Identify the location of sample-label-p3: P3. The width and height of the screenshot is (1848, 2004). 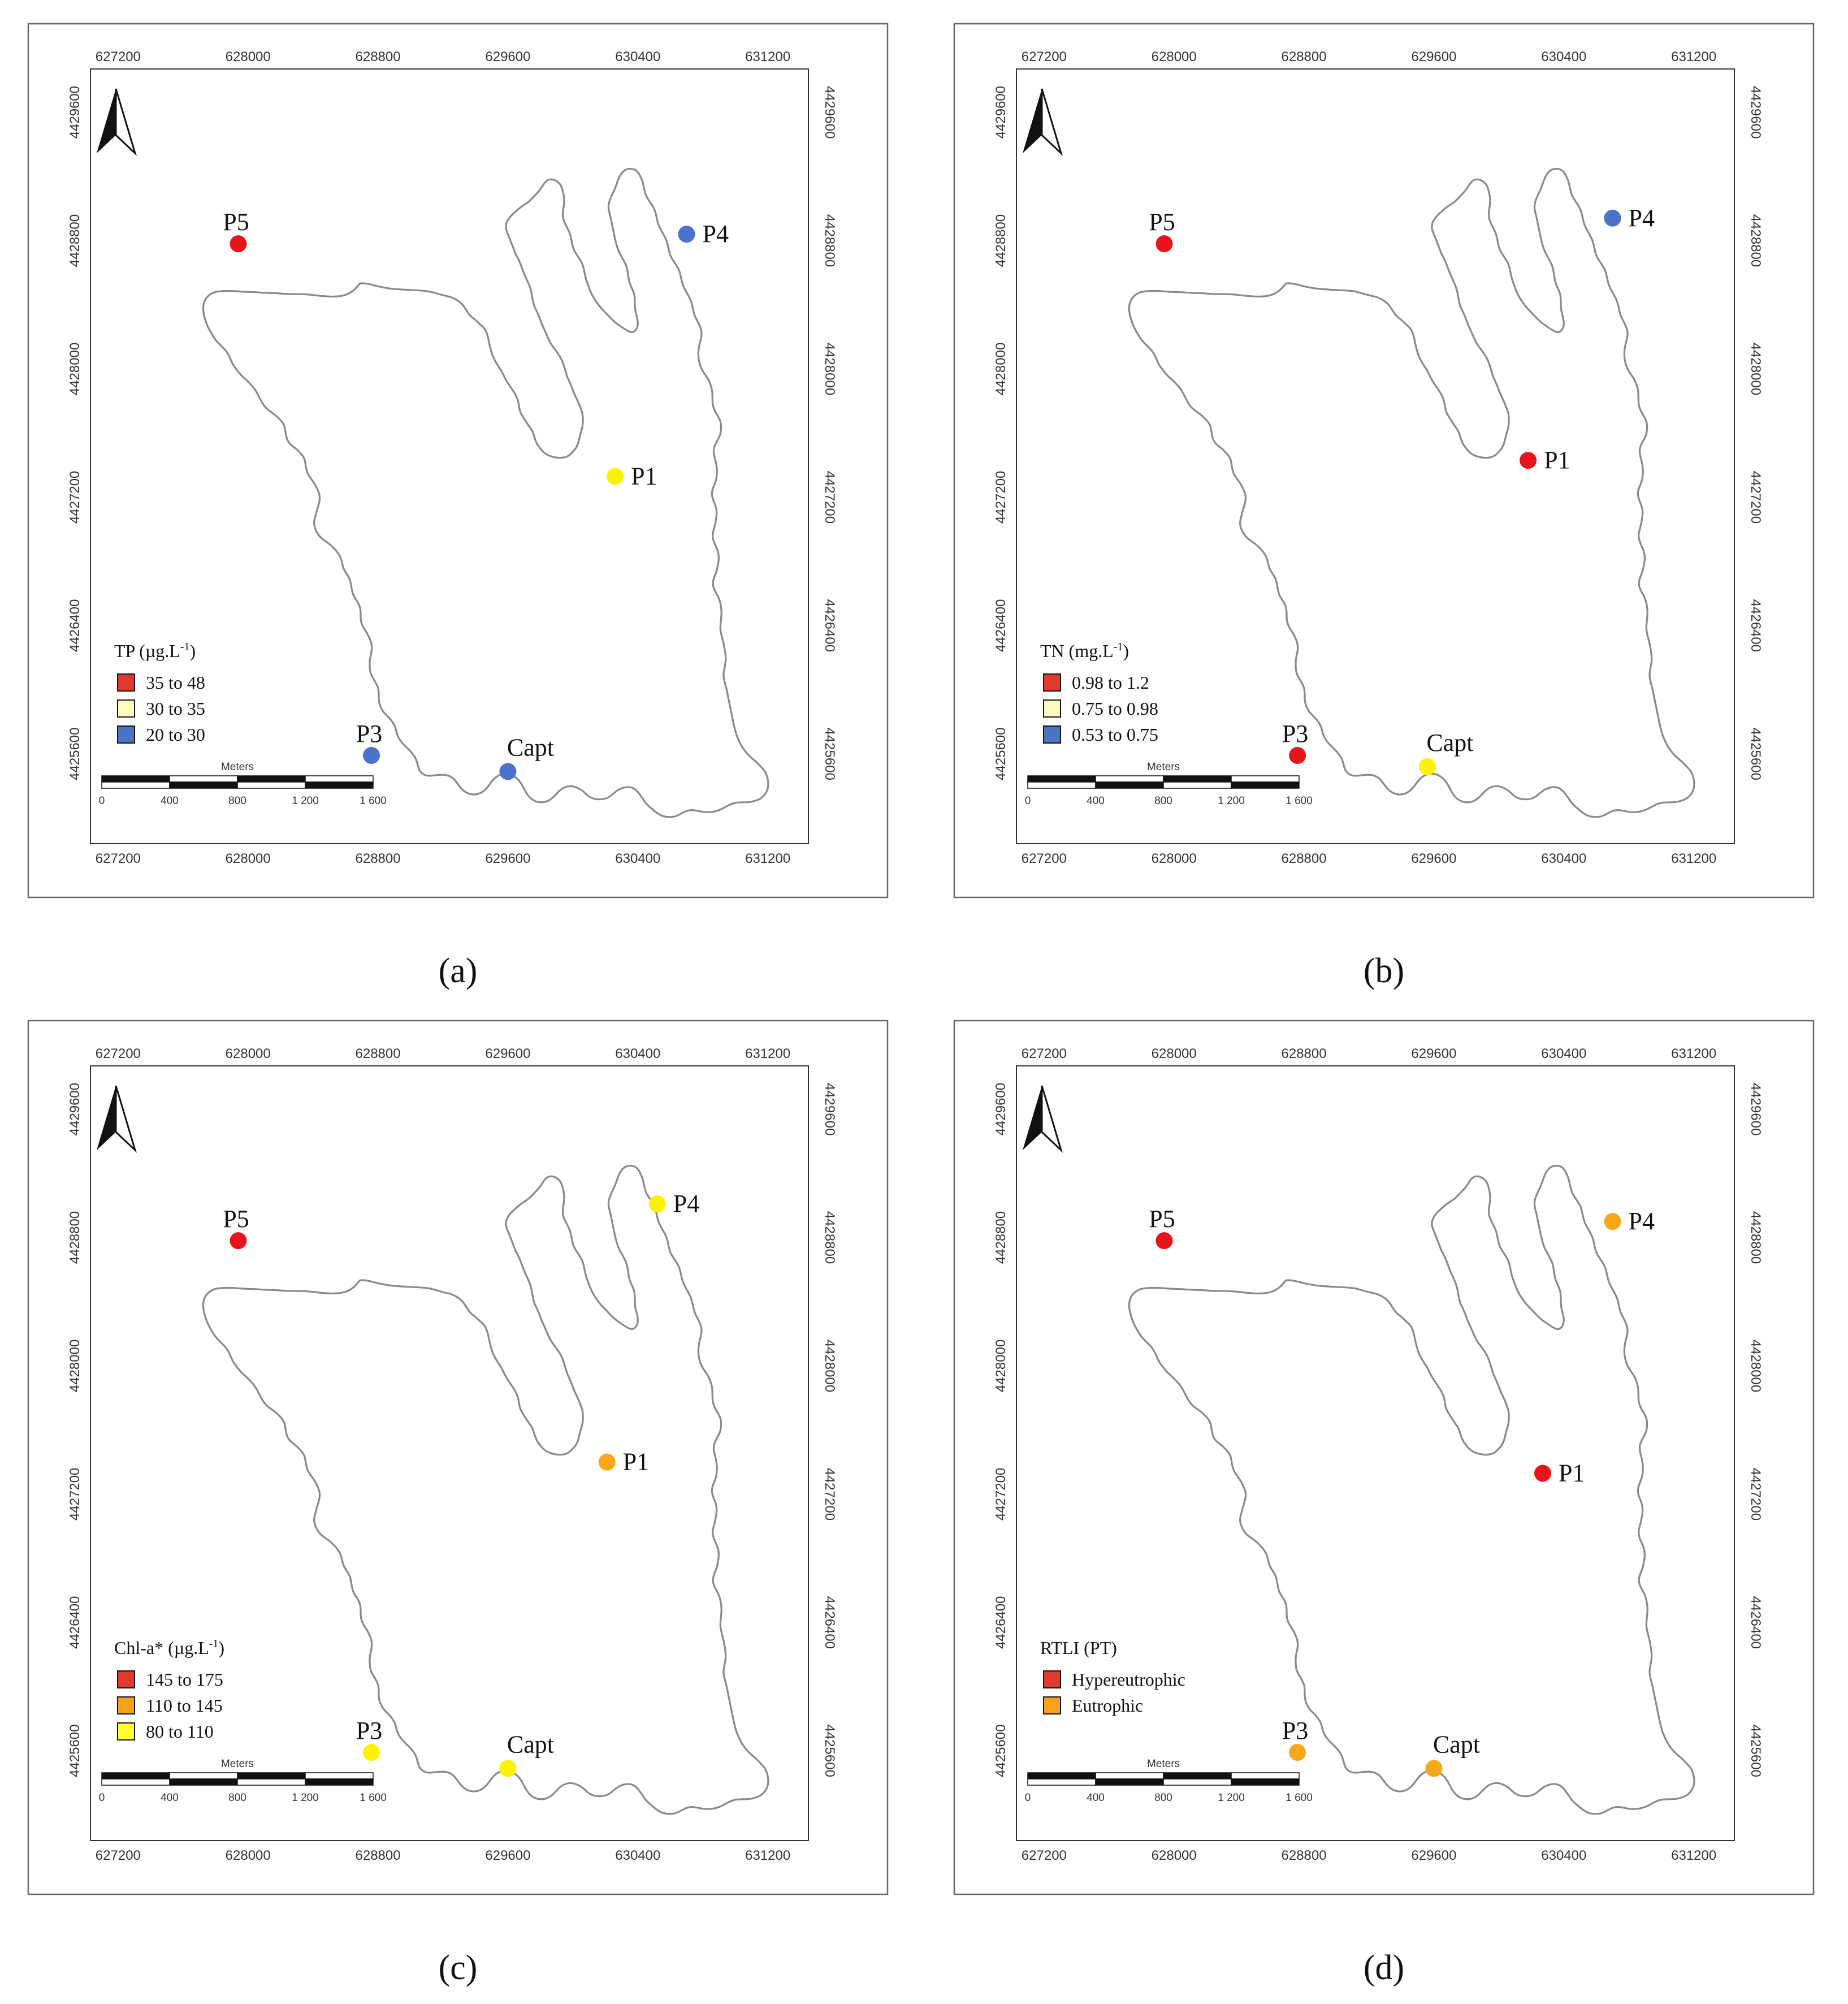
(369, 1730).